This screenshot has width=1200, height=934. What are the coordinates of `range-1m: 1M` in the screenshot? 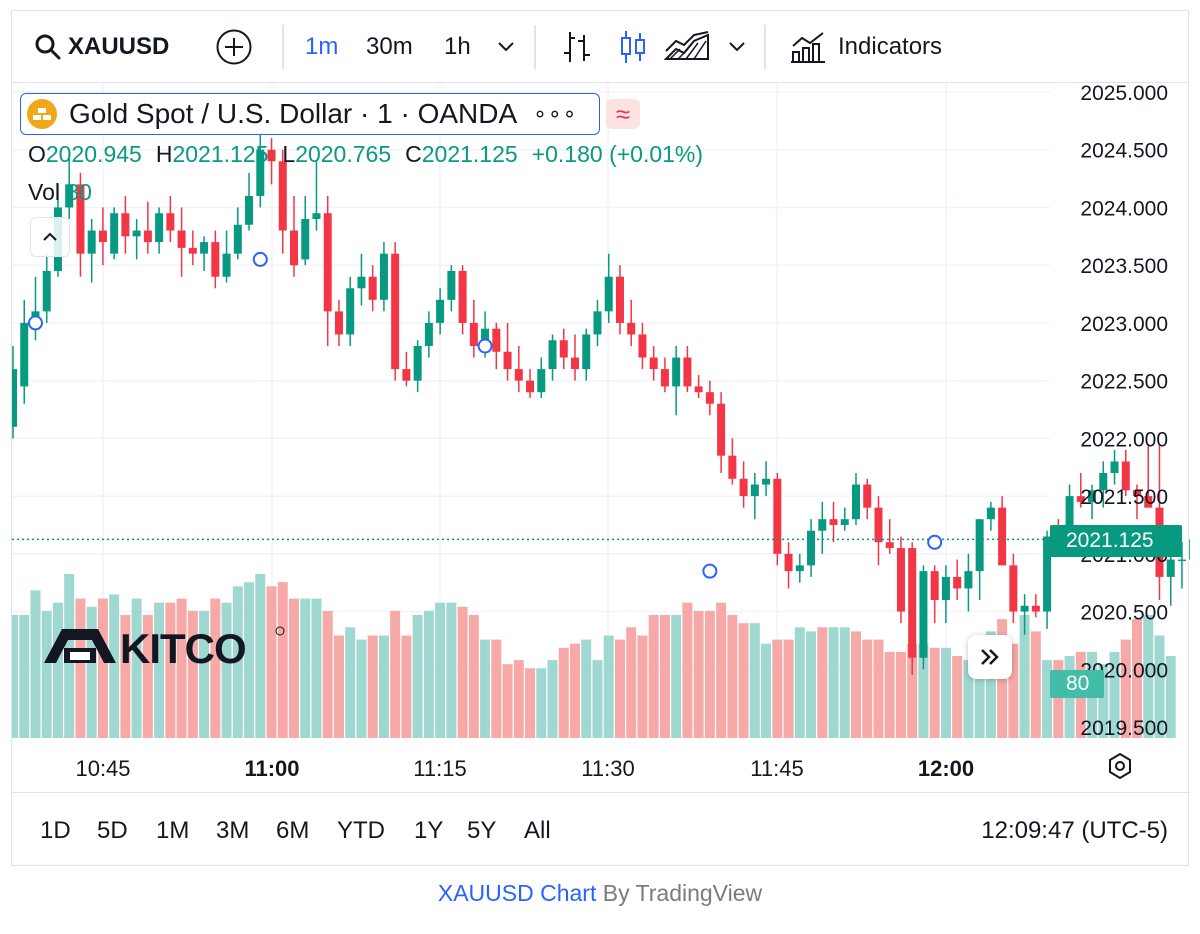 It's located at (173, 830).